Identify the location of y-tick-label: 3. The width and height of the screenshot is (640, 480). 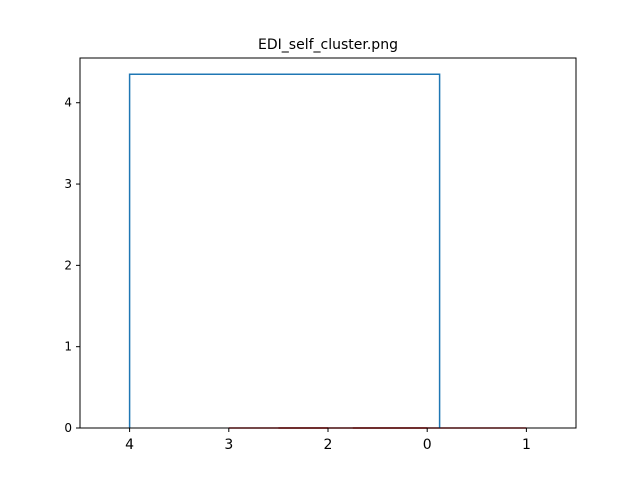
(68, 184).